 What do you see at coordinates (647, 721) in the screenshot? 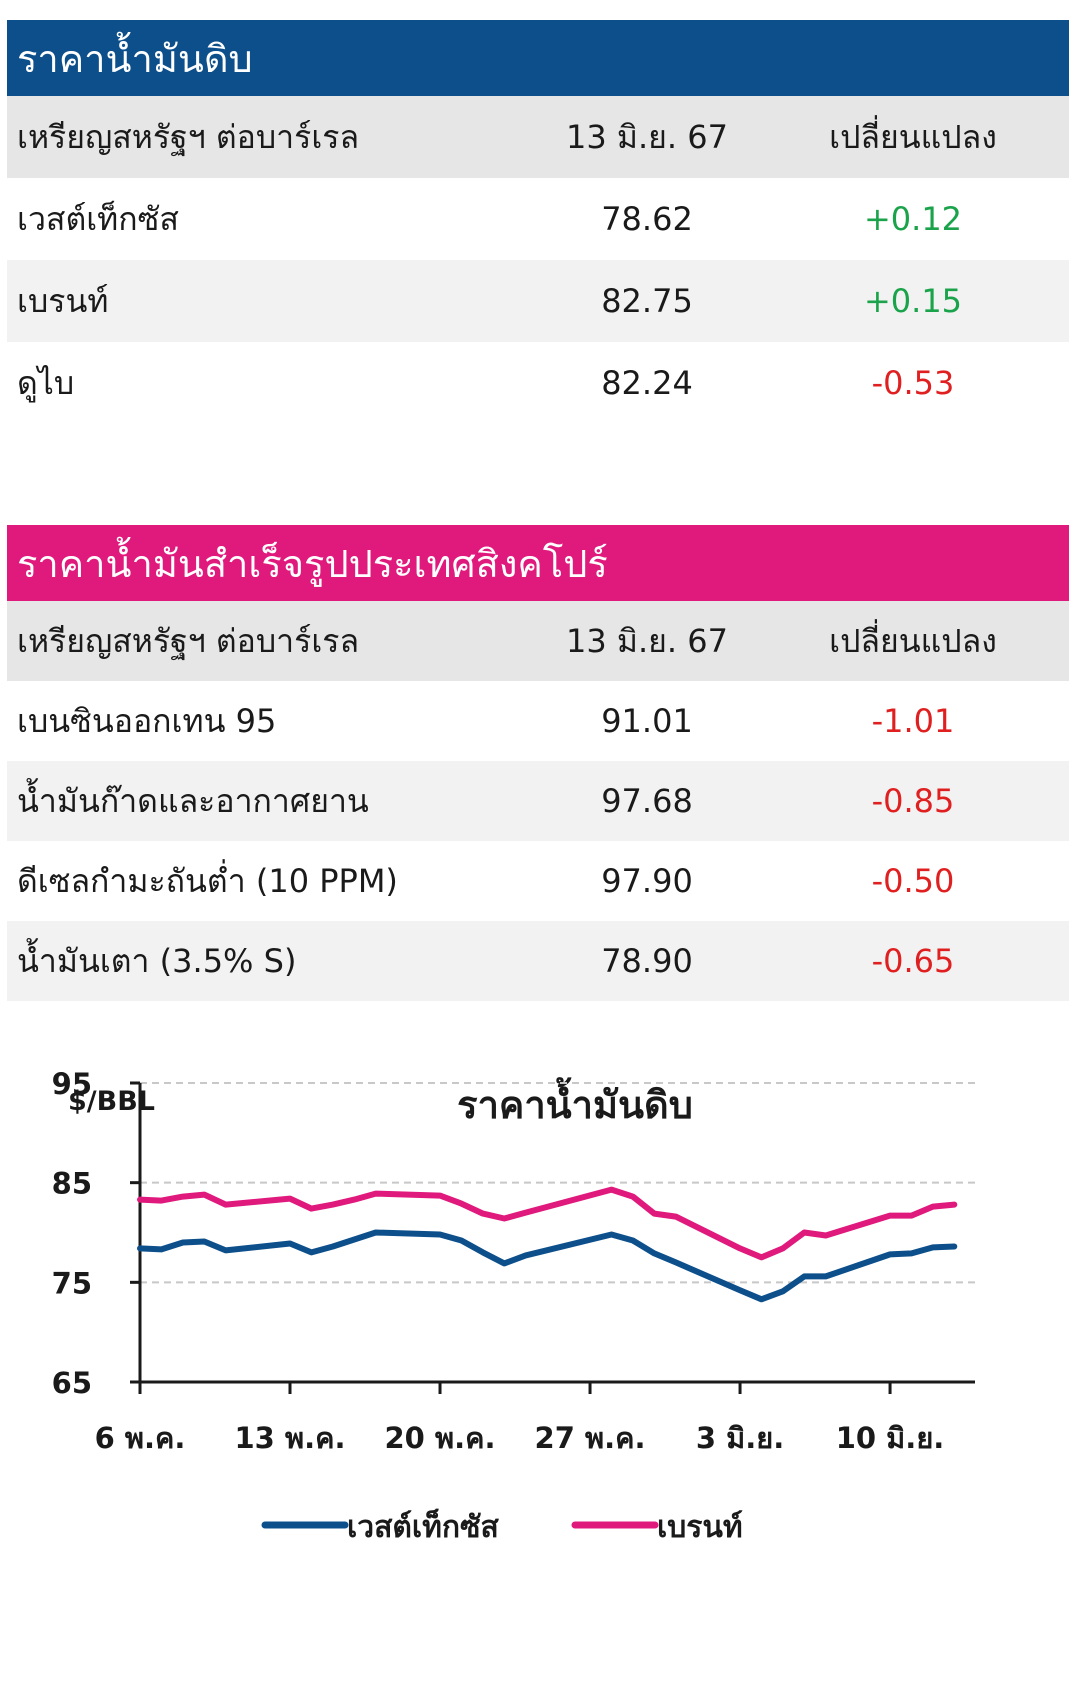
I see `row-value: 91.01` at bounding box center [647, 721].